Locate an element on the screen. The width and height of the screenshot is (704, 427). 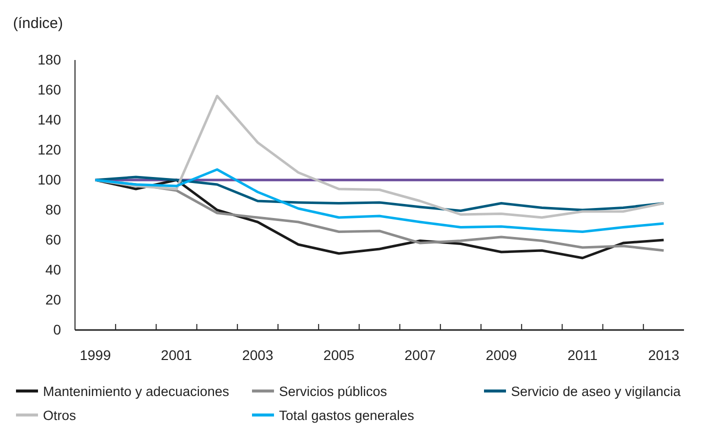
legend-label: Mantenimiento y adecuaciones is located at coordinates (136, 391).